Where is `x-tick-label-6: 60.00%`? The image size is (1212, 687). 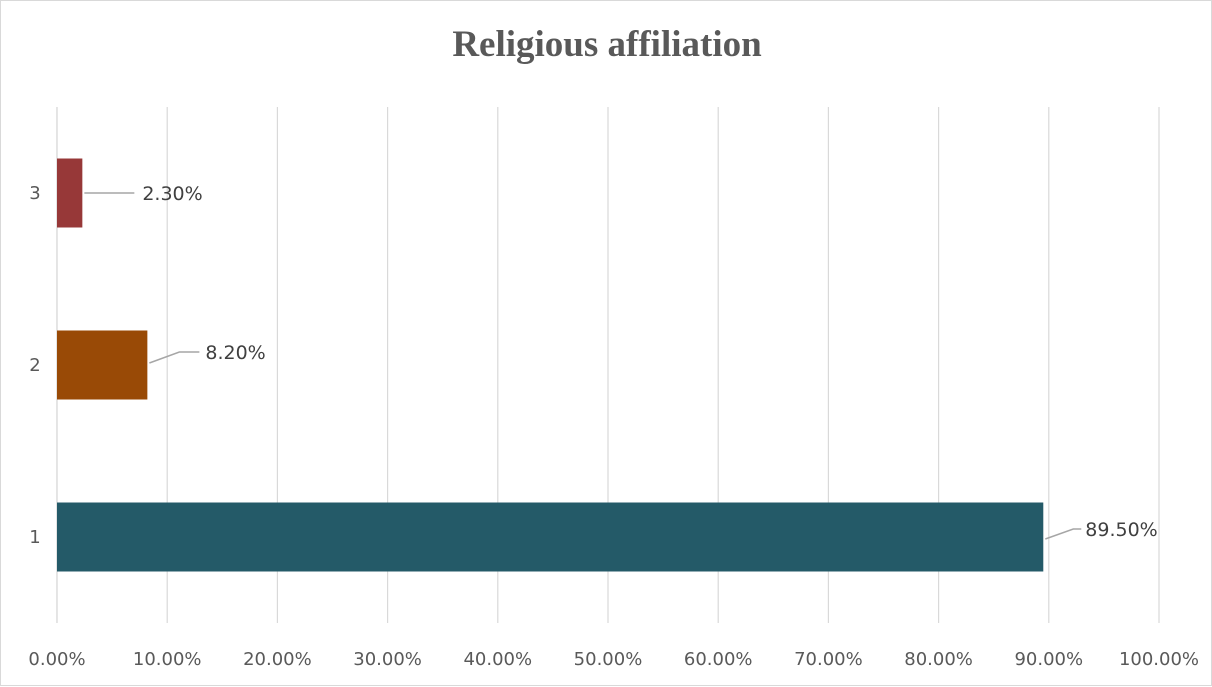 x-tick-label-6: 60.00% is located at coordinates (718, 659).